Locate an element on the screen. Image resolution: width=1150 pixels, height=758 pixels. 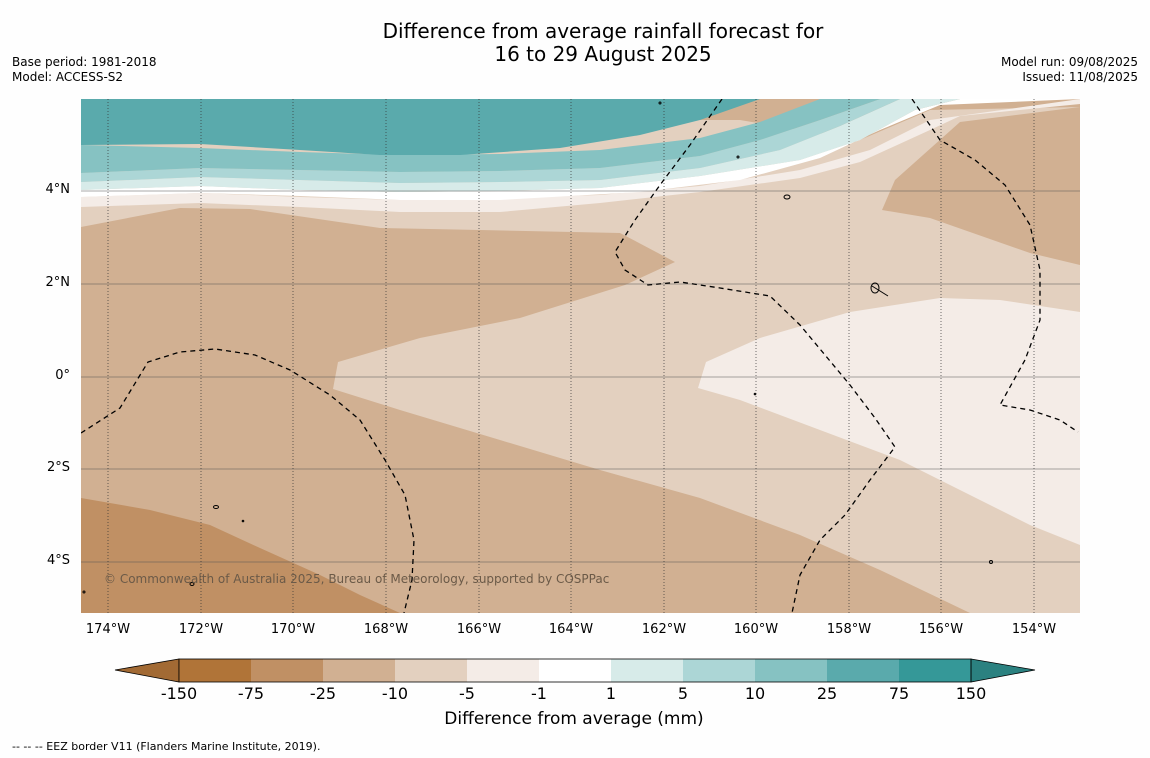
colorbar-label: 25 is located at coordinates (827, 693).